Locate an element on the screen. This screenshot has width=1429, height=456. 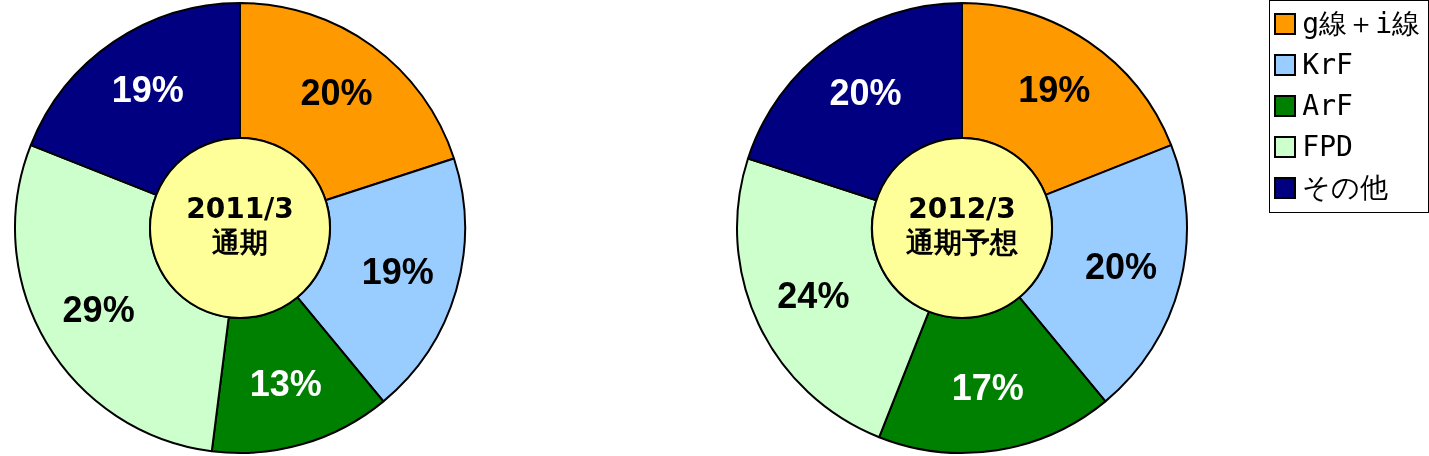
legend-label: FPD is located at coordinates (1327, 147).